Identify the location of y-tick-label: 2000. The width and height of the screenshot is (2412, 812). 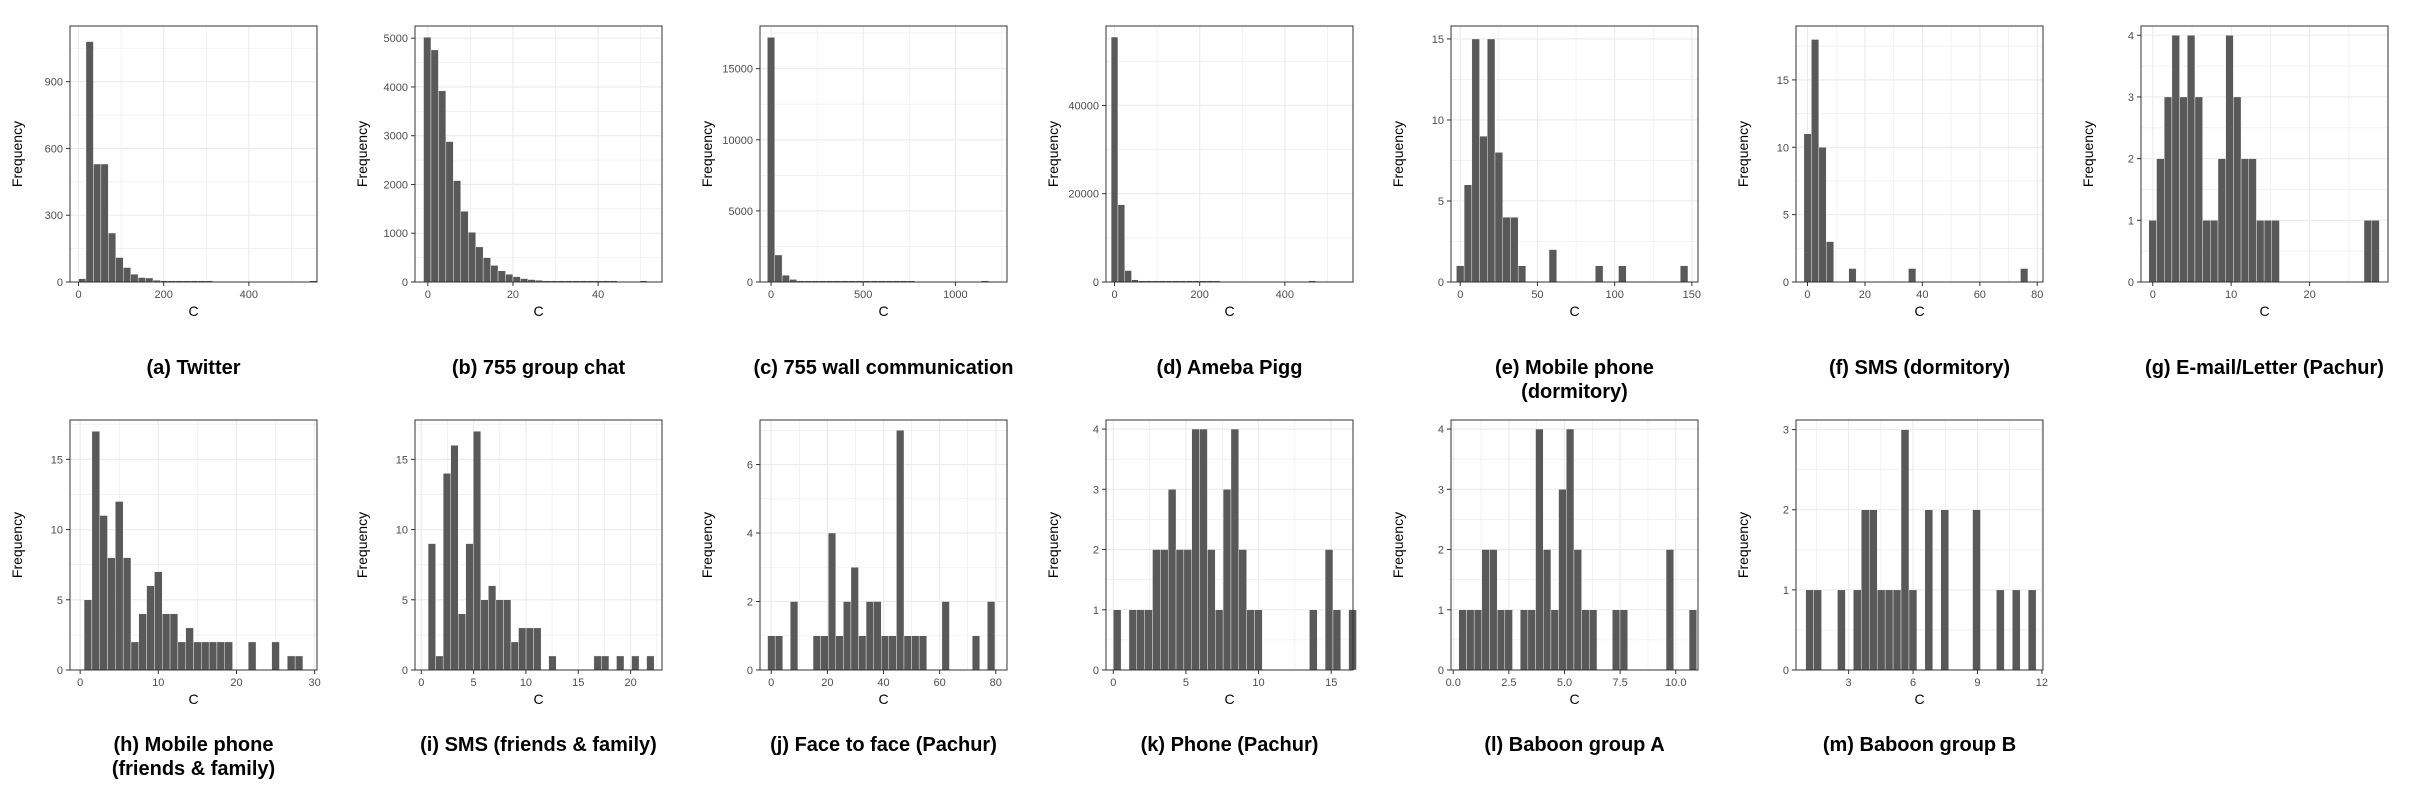
(396, 185).